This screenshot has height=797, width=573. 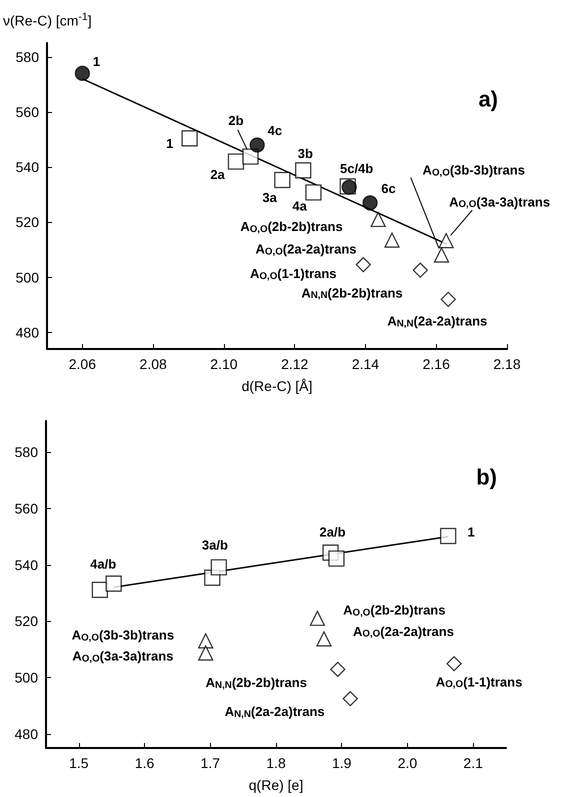 I want to click on x-tick-label: 1.7, so click(x=210, y=763).